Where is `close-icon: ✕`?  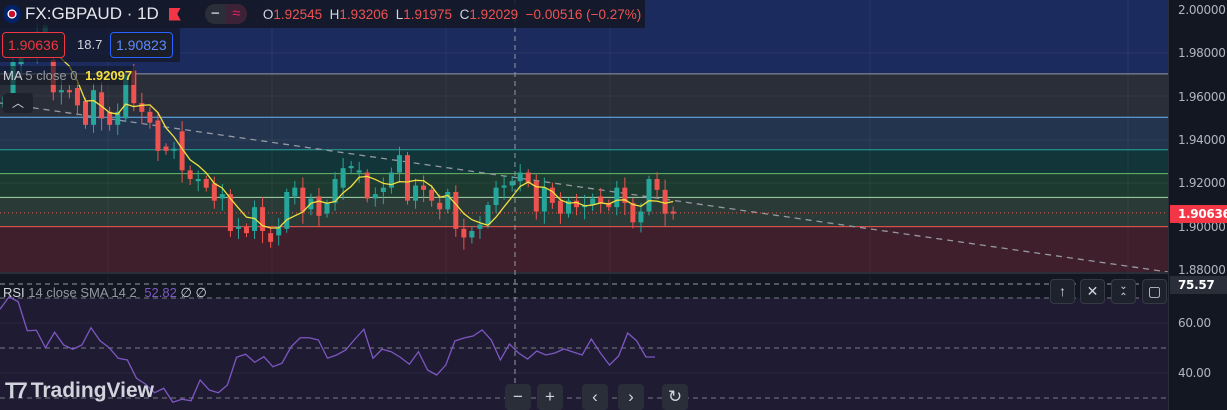 close-icon: ✕ is located at coordinates (1092, 291).